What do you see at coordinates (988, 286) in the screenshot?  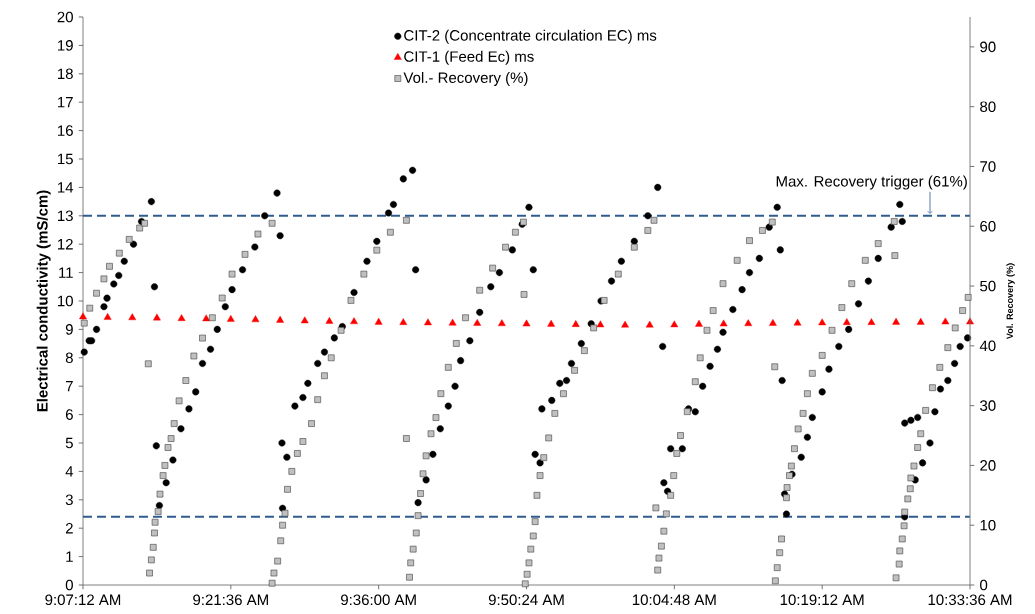 I see `y2-tick-label: 50` at bounding box center [988, 286].